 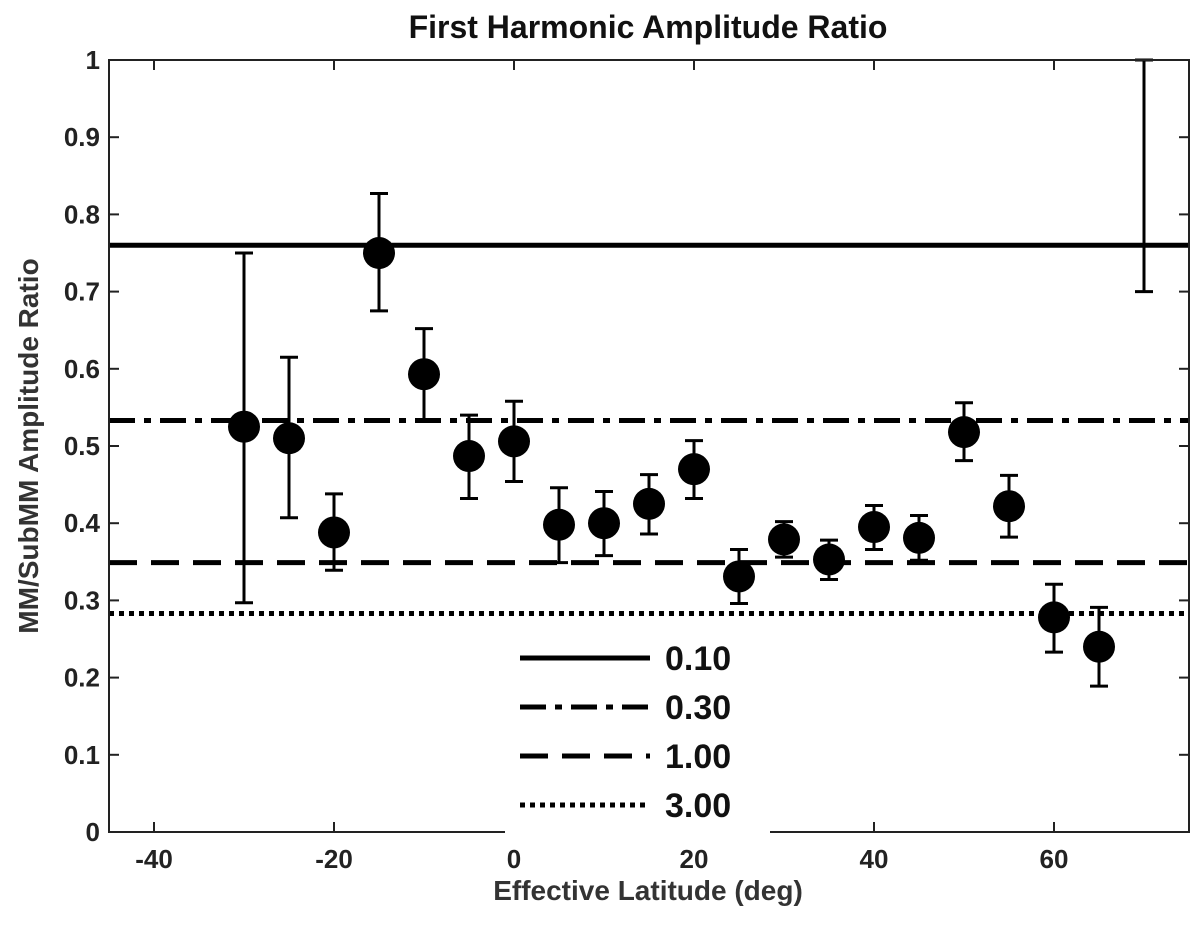 What do you see at coordinates (82, 446) in the screenshot?
I see `y-tick-label: 0.5` at bounding box center [82, 446].